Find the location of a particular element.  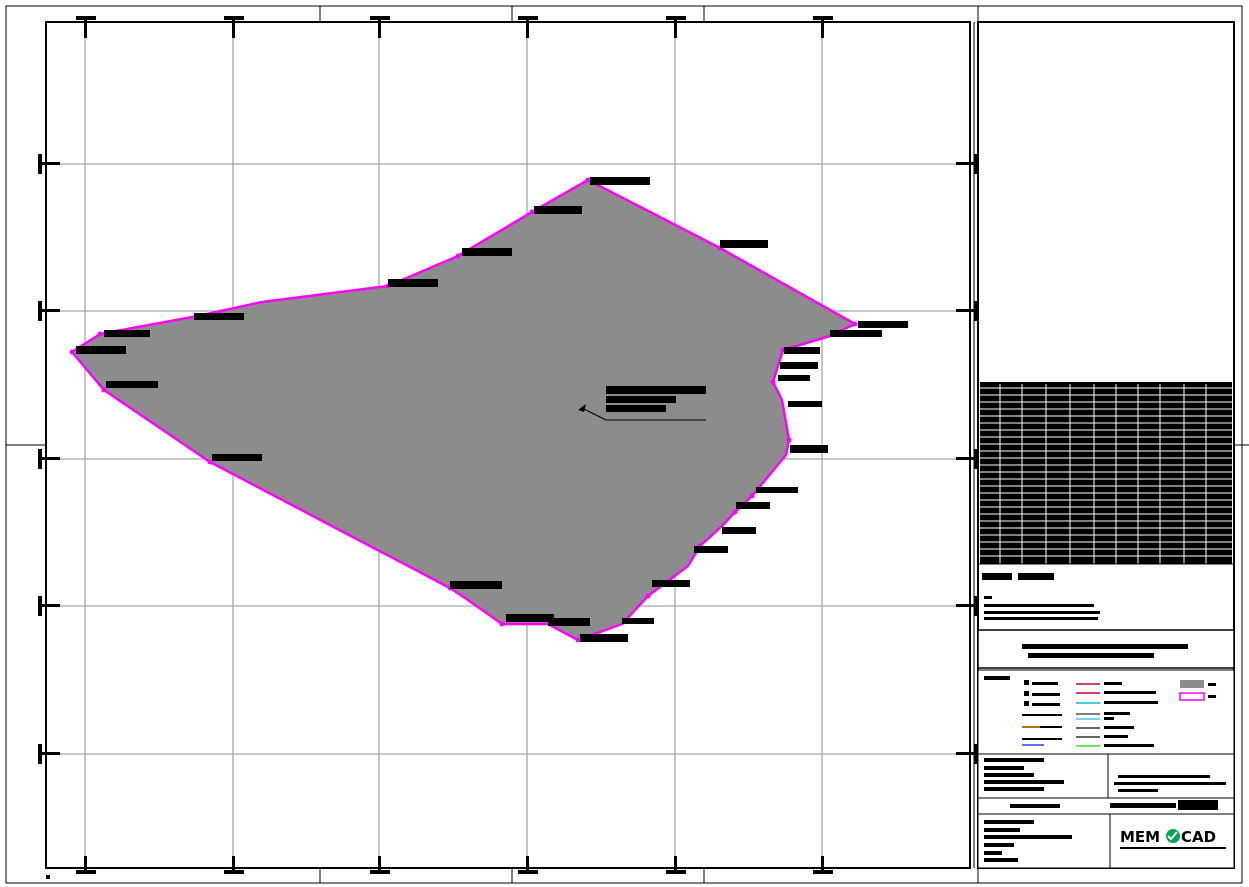

owner-block is located at coordinates (1106, 591).